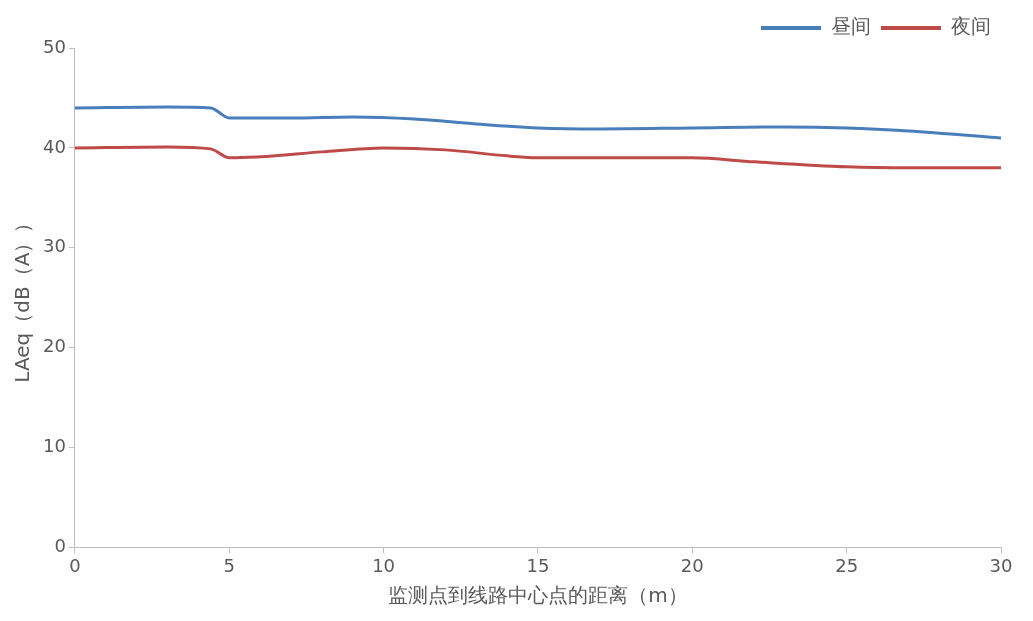  Describe the element at coordinates (851, 26) in the screenshot. I see `legend-label: 昼间` at that location.